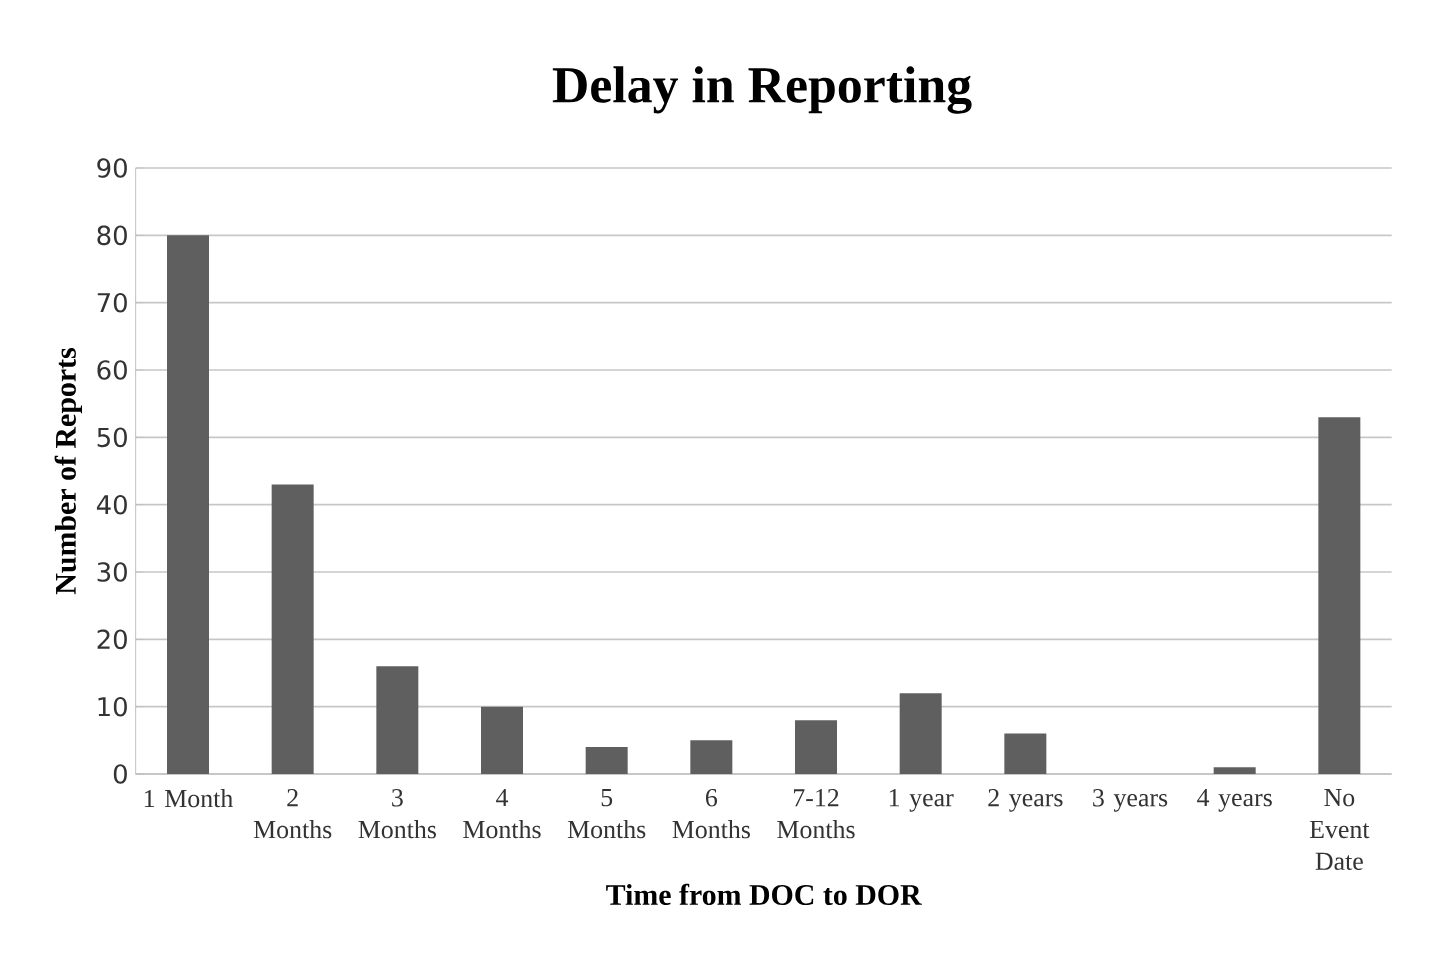  Describe the element at coordinates (1130, 800) in the screenshot. I see `x-tick-label: 3 years` at that location.